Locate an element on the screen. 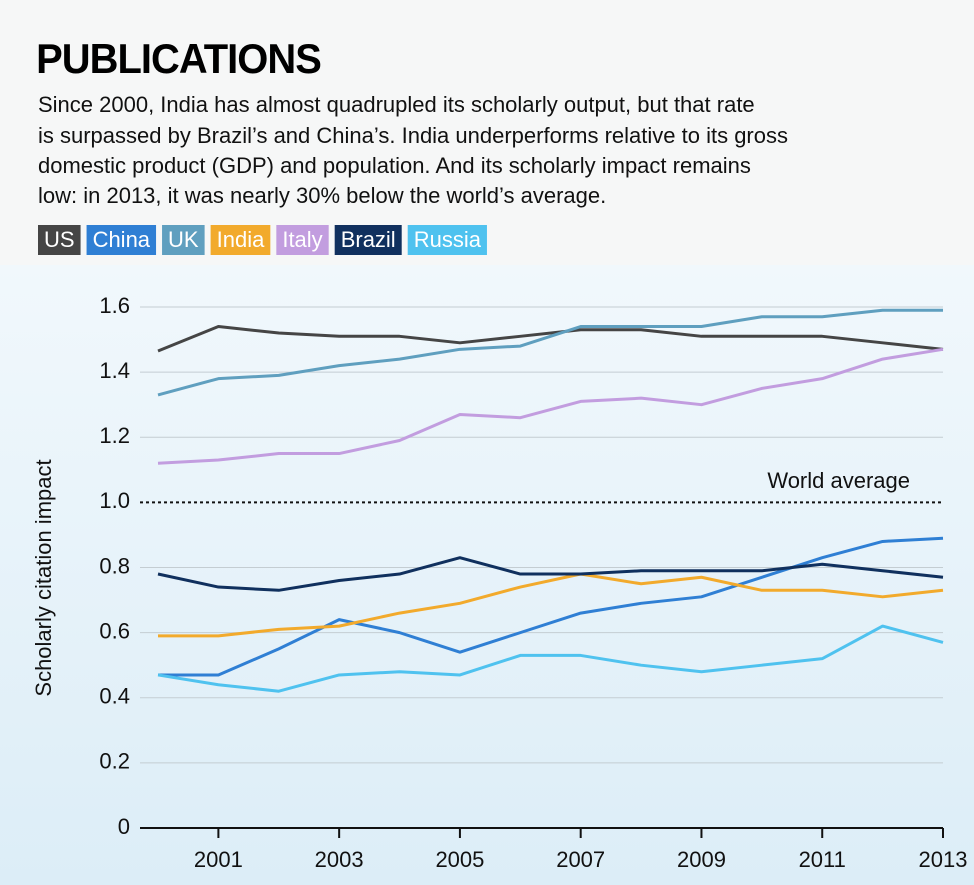 The image size is (974, 885). y-tick-label: 1.4 is located at coordinates (114, 370).